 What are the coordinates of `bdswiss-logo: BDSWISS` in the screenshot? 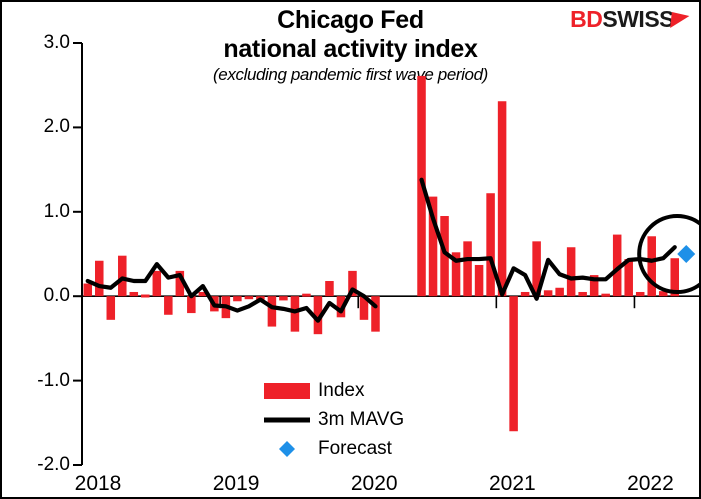 It's located at (630, 19).